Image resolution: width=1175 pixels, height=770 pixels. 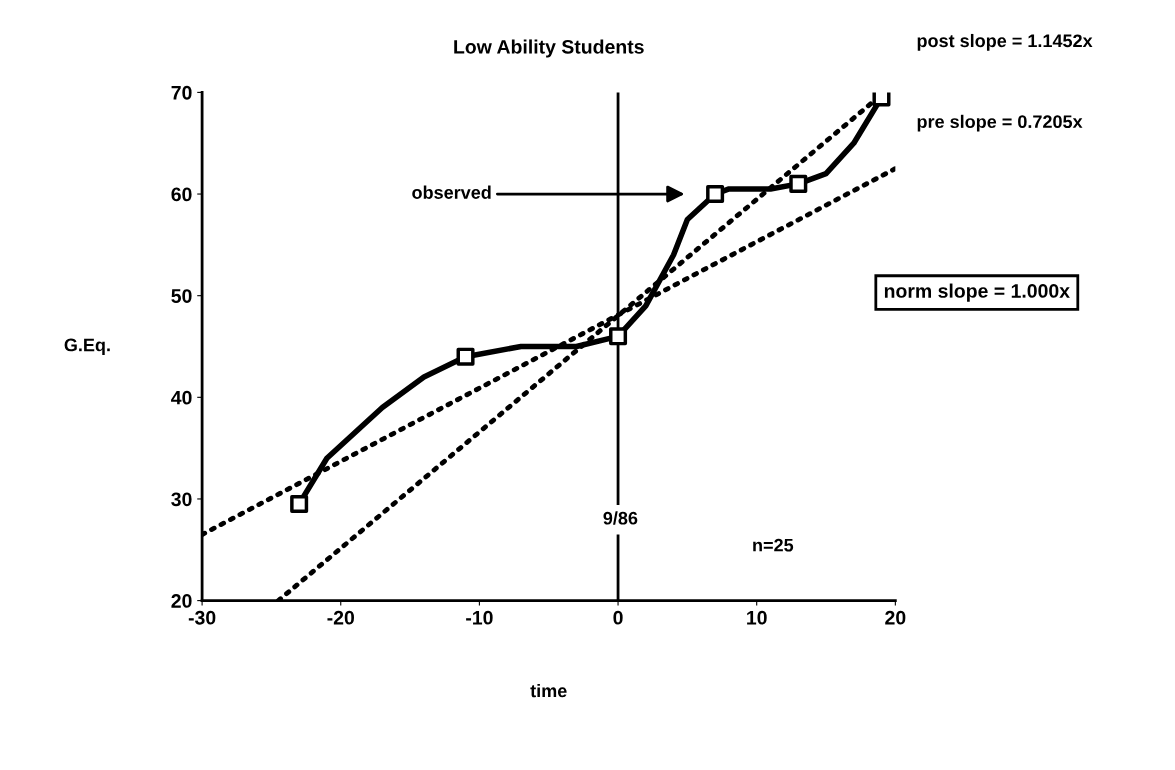 I want to click on x-tick-label: 20, so click(x=895, y=617).